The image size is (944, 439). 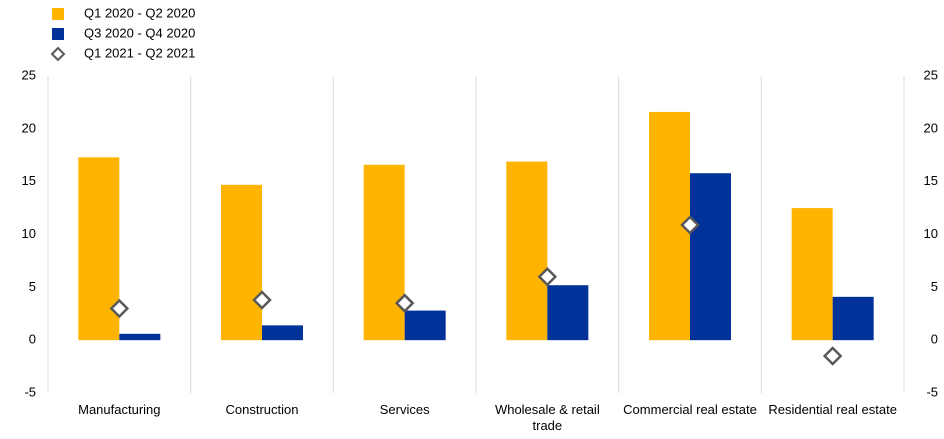 I want to click on y-tick-label: -5, so click(x=30, y=391).